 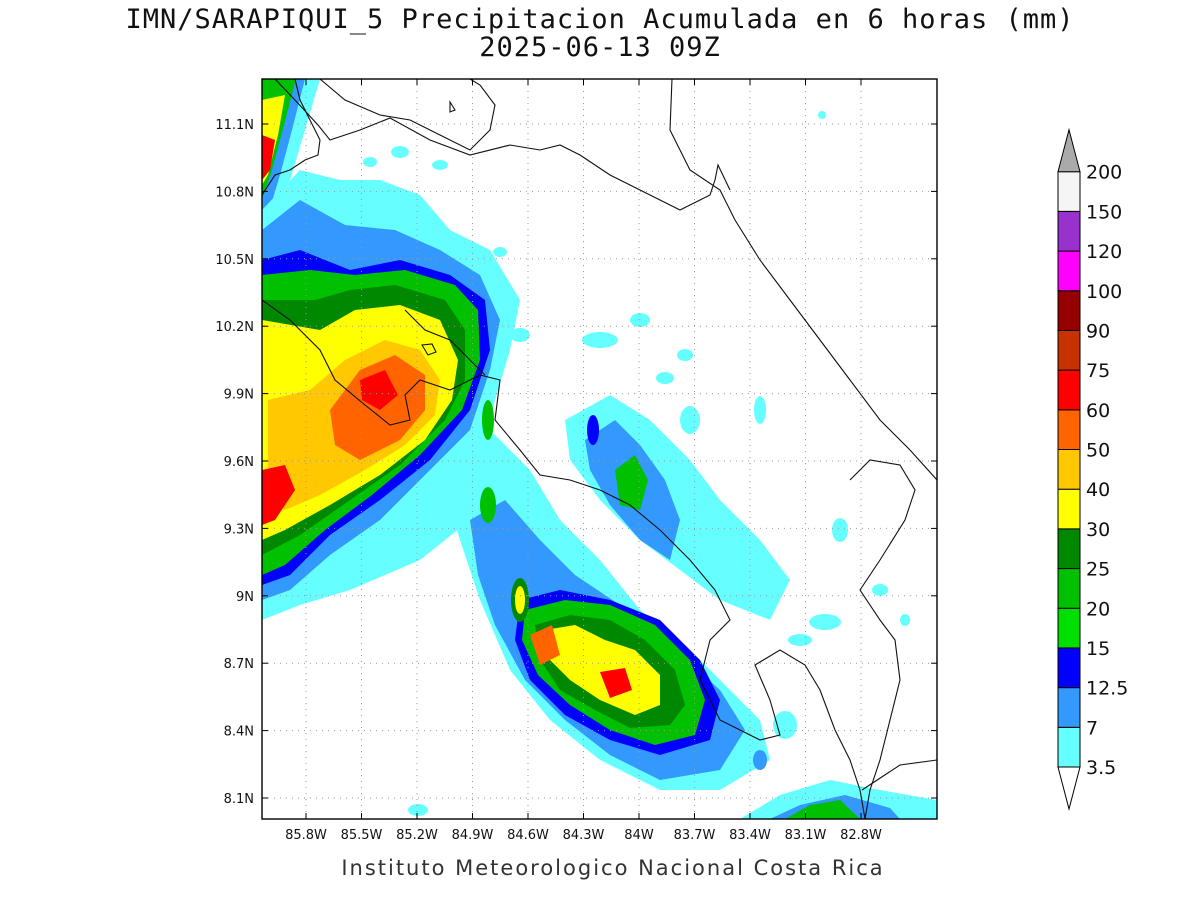 I want to click on lat-label: 9.9N, so click(x=239, y=395).